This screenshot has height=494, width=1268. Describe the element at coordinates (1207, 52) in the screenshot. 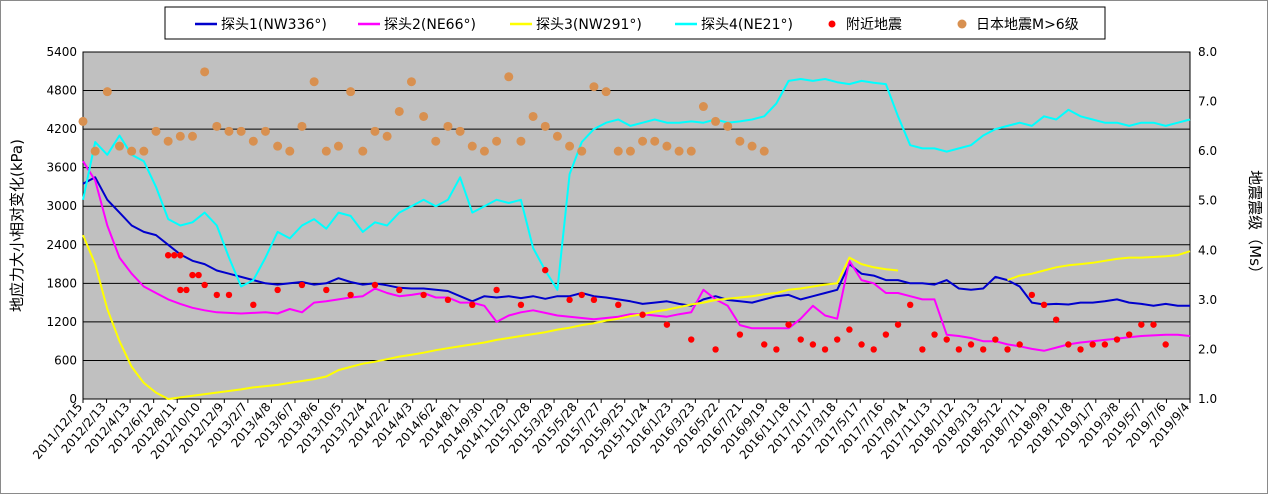

I see `y2-tick-label: 8.0` at that location.